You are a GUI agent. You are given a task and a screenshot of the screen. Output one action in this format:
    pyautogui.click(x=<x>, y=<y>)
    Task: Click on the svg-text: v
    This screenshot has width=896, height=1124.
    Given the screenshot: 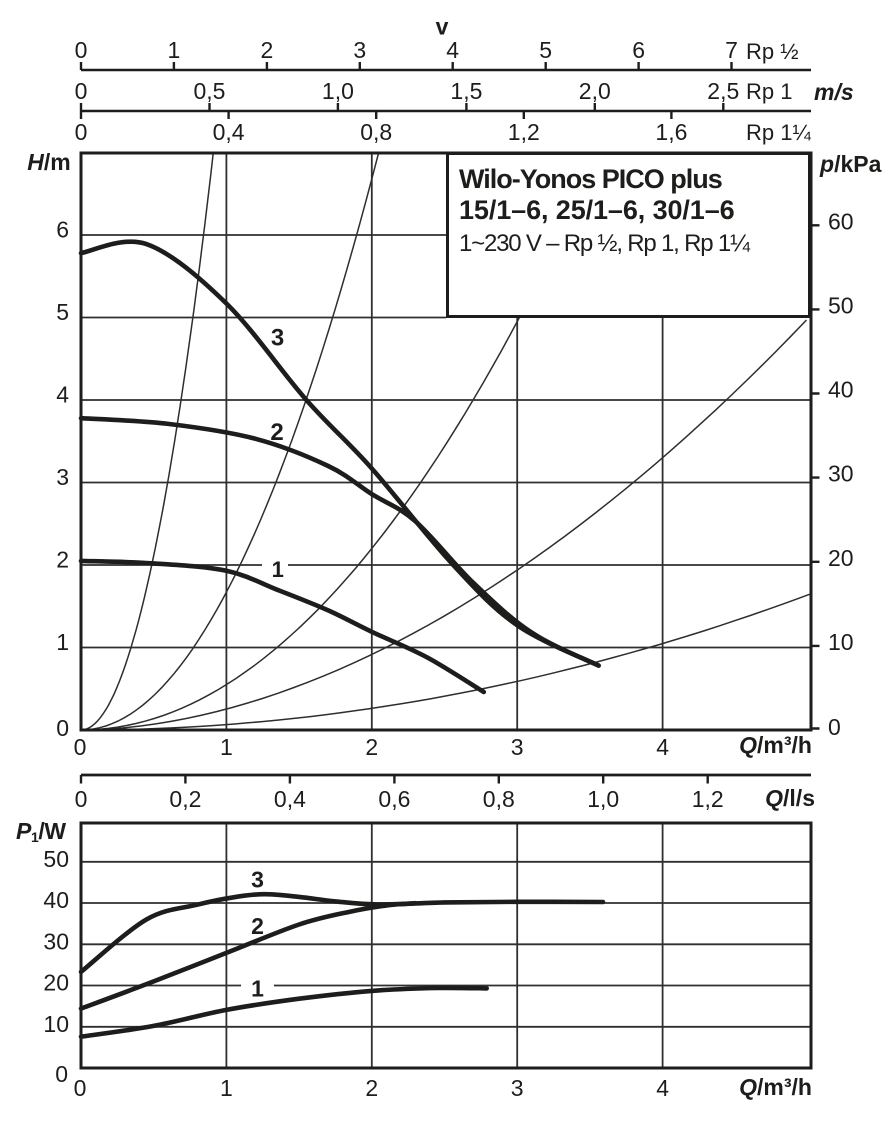 What is the action you would take?
    pyautogui.click(x=442, y=27)
    